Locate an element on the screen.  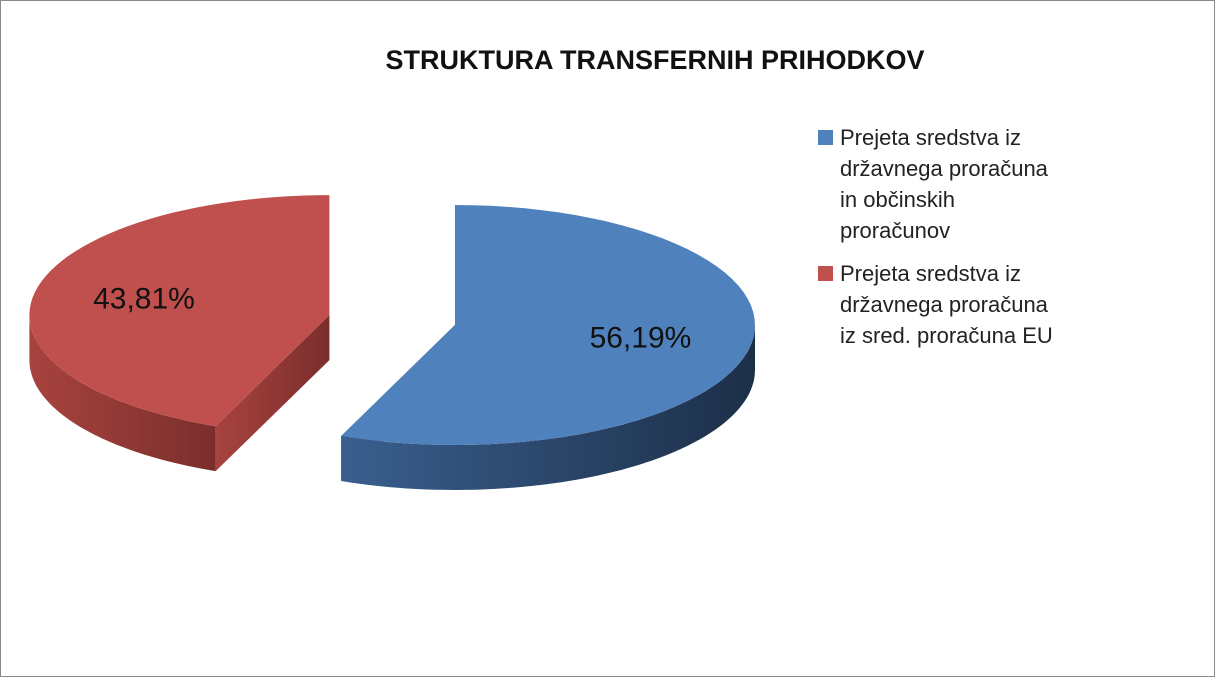
data-label: 56,19% is located at coordinates (641, 338).